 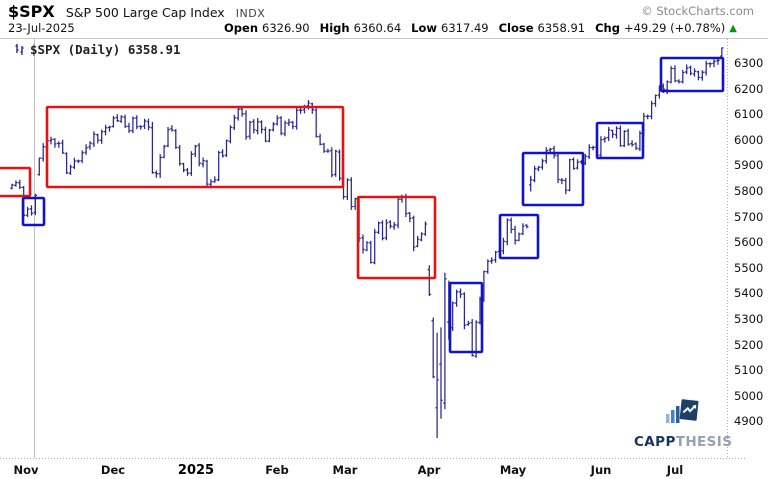 What do you see at coordinates (749, 293) in the screenshot?
I see `y-tick-label: 5400` at bounding box center [749, 293].